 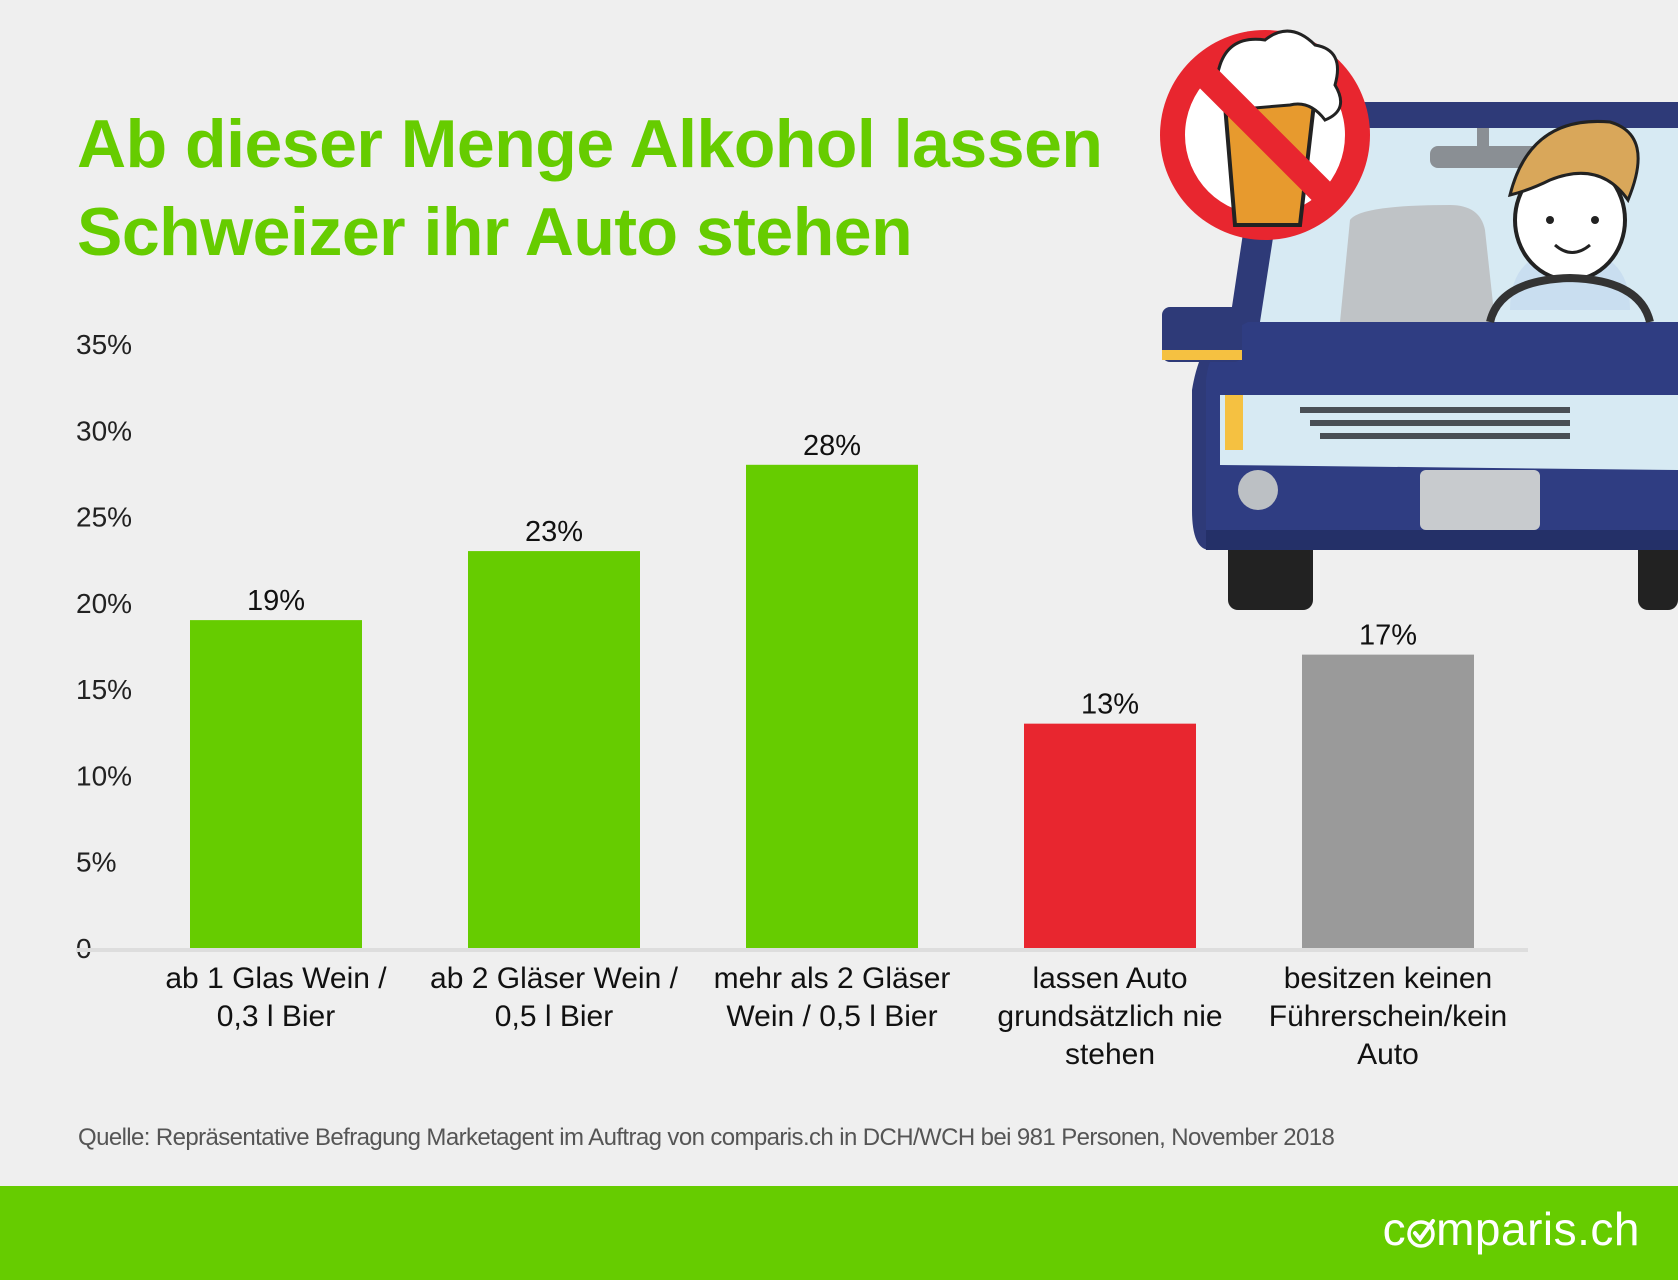 I want to click on y-tick-label: 15%, so click(x=104, y=689).